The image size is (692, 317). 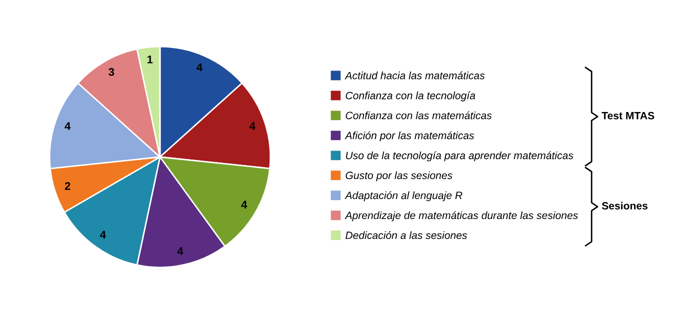 What do you see at coordinates (460, 156) in the screenshot?
I see `legend-label: Uso de la tecnología para aprender matemáticas` at bounding box center [460, 156].